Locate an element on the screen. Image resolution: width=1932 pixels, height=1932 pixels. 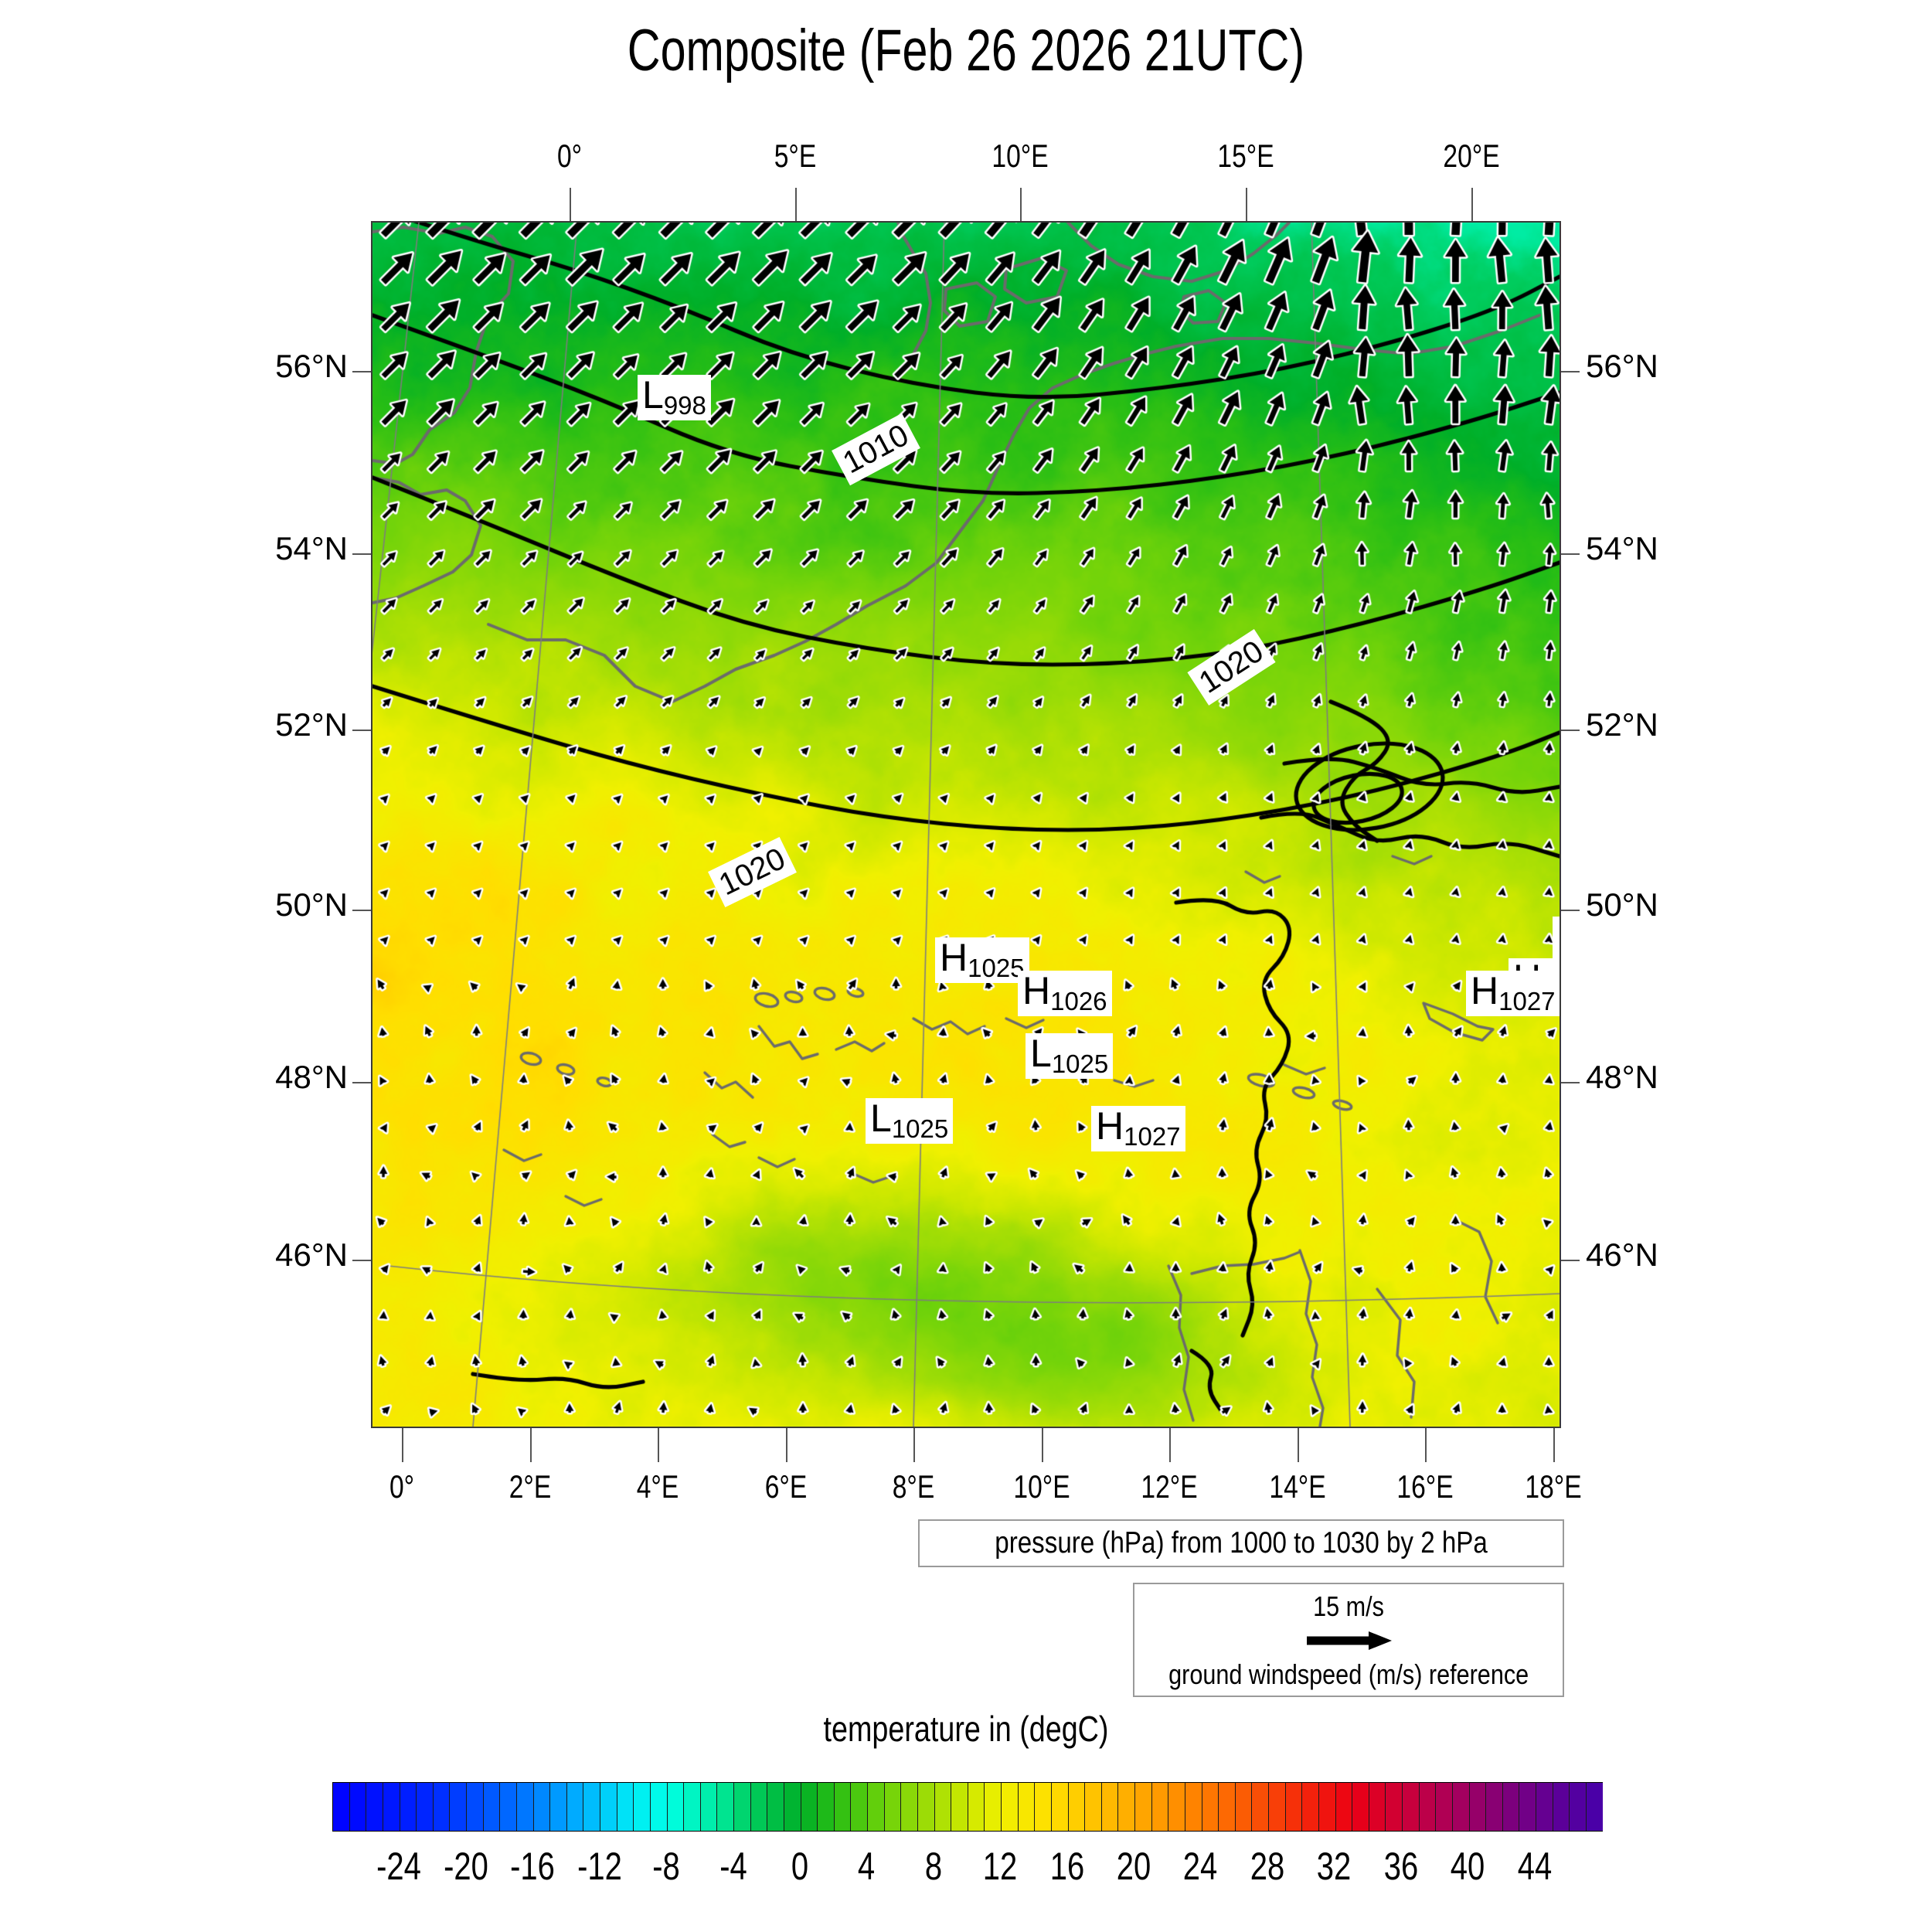
pressure-extremum-kind: L is located at coordinates (881, 1119).